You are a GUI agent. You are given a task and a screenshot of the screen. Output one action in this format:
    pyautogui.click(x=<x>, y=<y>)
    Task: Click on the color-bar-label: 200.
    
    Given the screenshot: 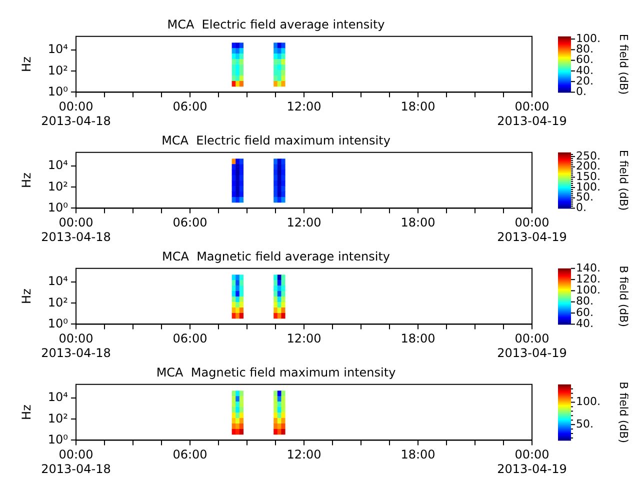 What is the action you would take?
    pyautogui.click(x=588, y=166)
    